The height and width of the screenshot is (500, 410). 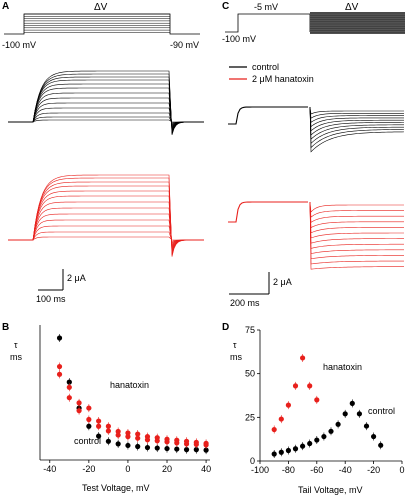 I want to click on panel-d-points, so click(x=327, y=406).